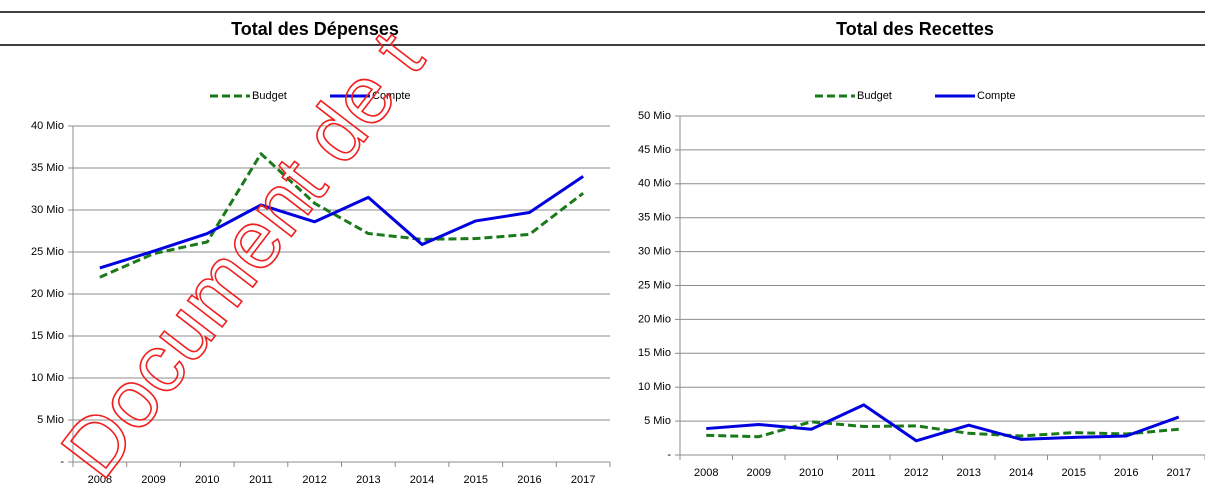 The width and height of the screenshot is (1205, 485). What do you see at coordinates (654, 150) in the screenshot?
I see `y-tick-label: 45 Mio` at bounding box center [654, 150].